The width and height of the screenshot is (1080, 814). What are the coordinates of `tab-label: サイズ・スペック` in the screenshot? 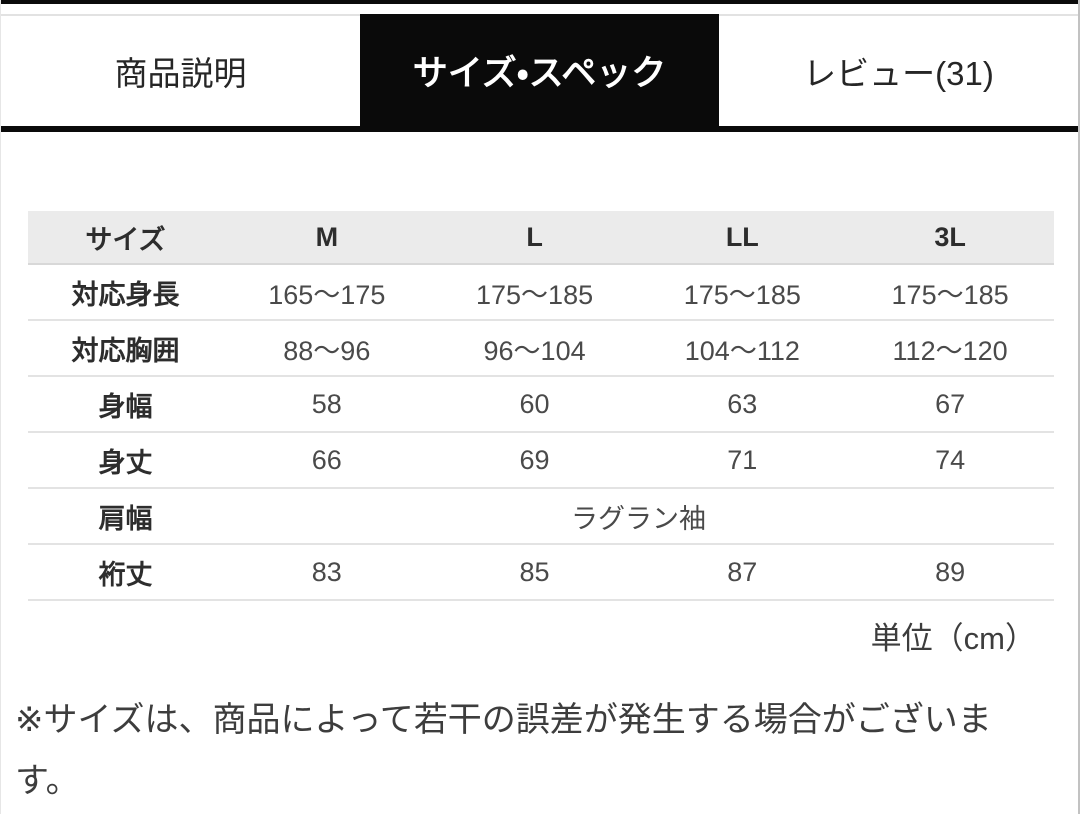 It's located at (539, 73).